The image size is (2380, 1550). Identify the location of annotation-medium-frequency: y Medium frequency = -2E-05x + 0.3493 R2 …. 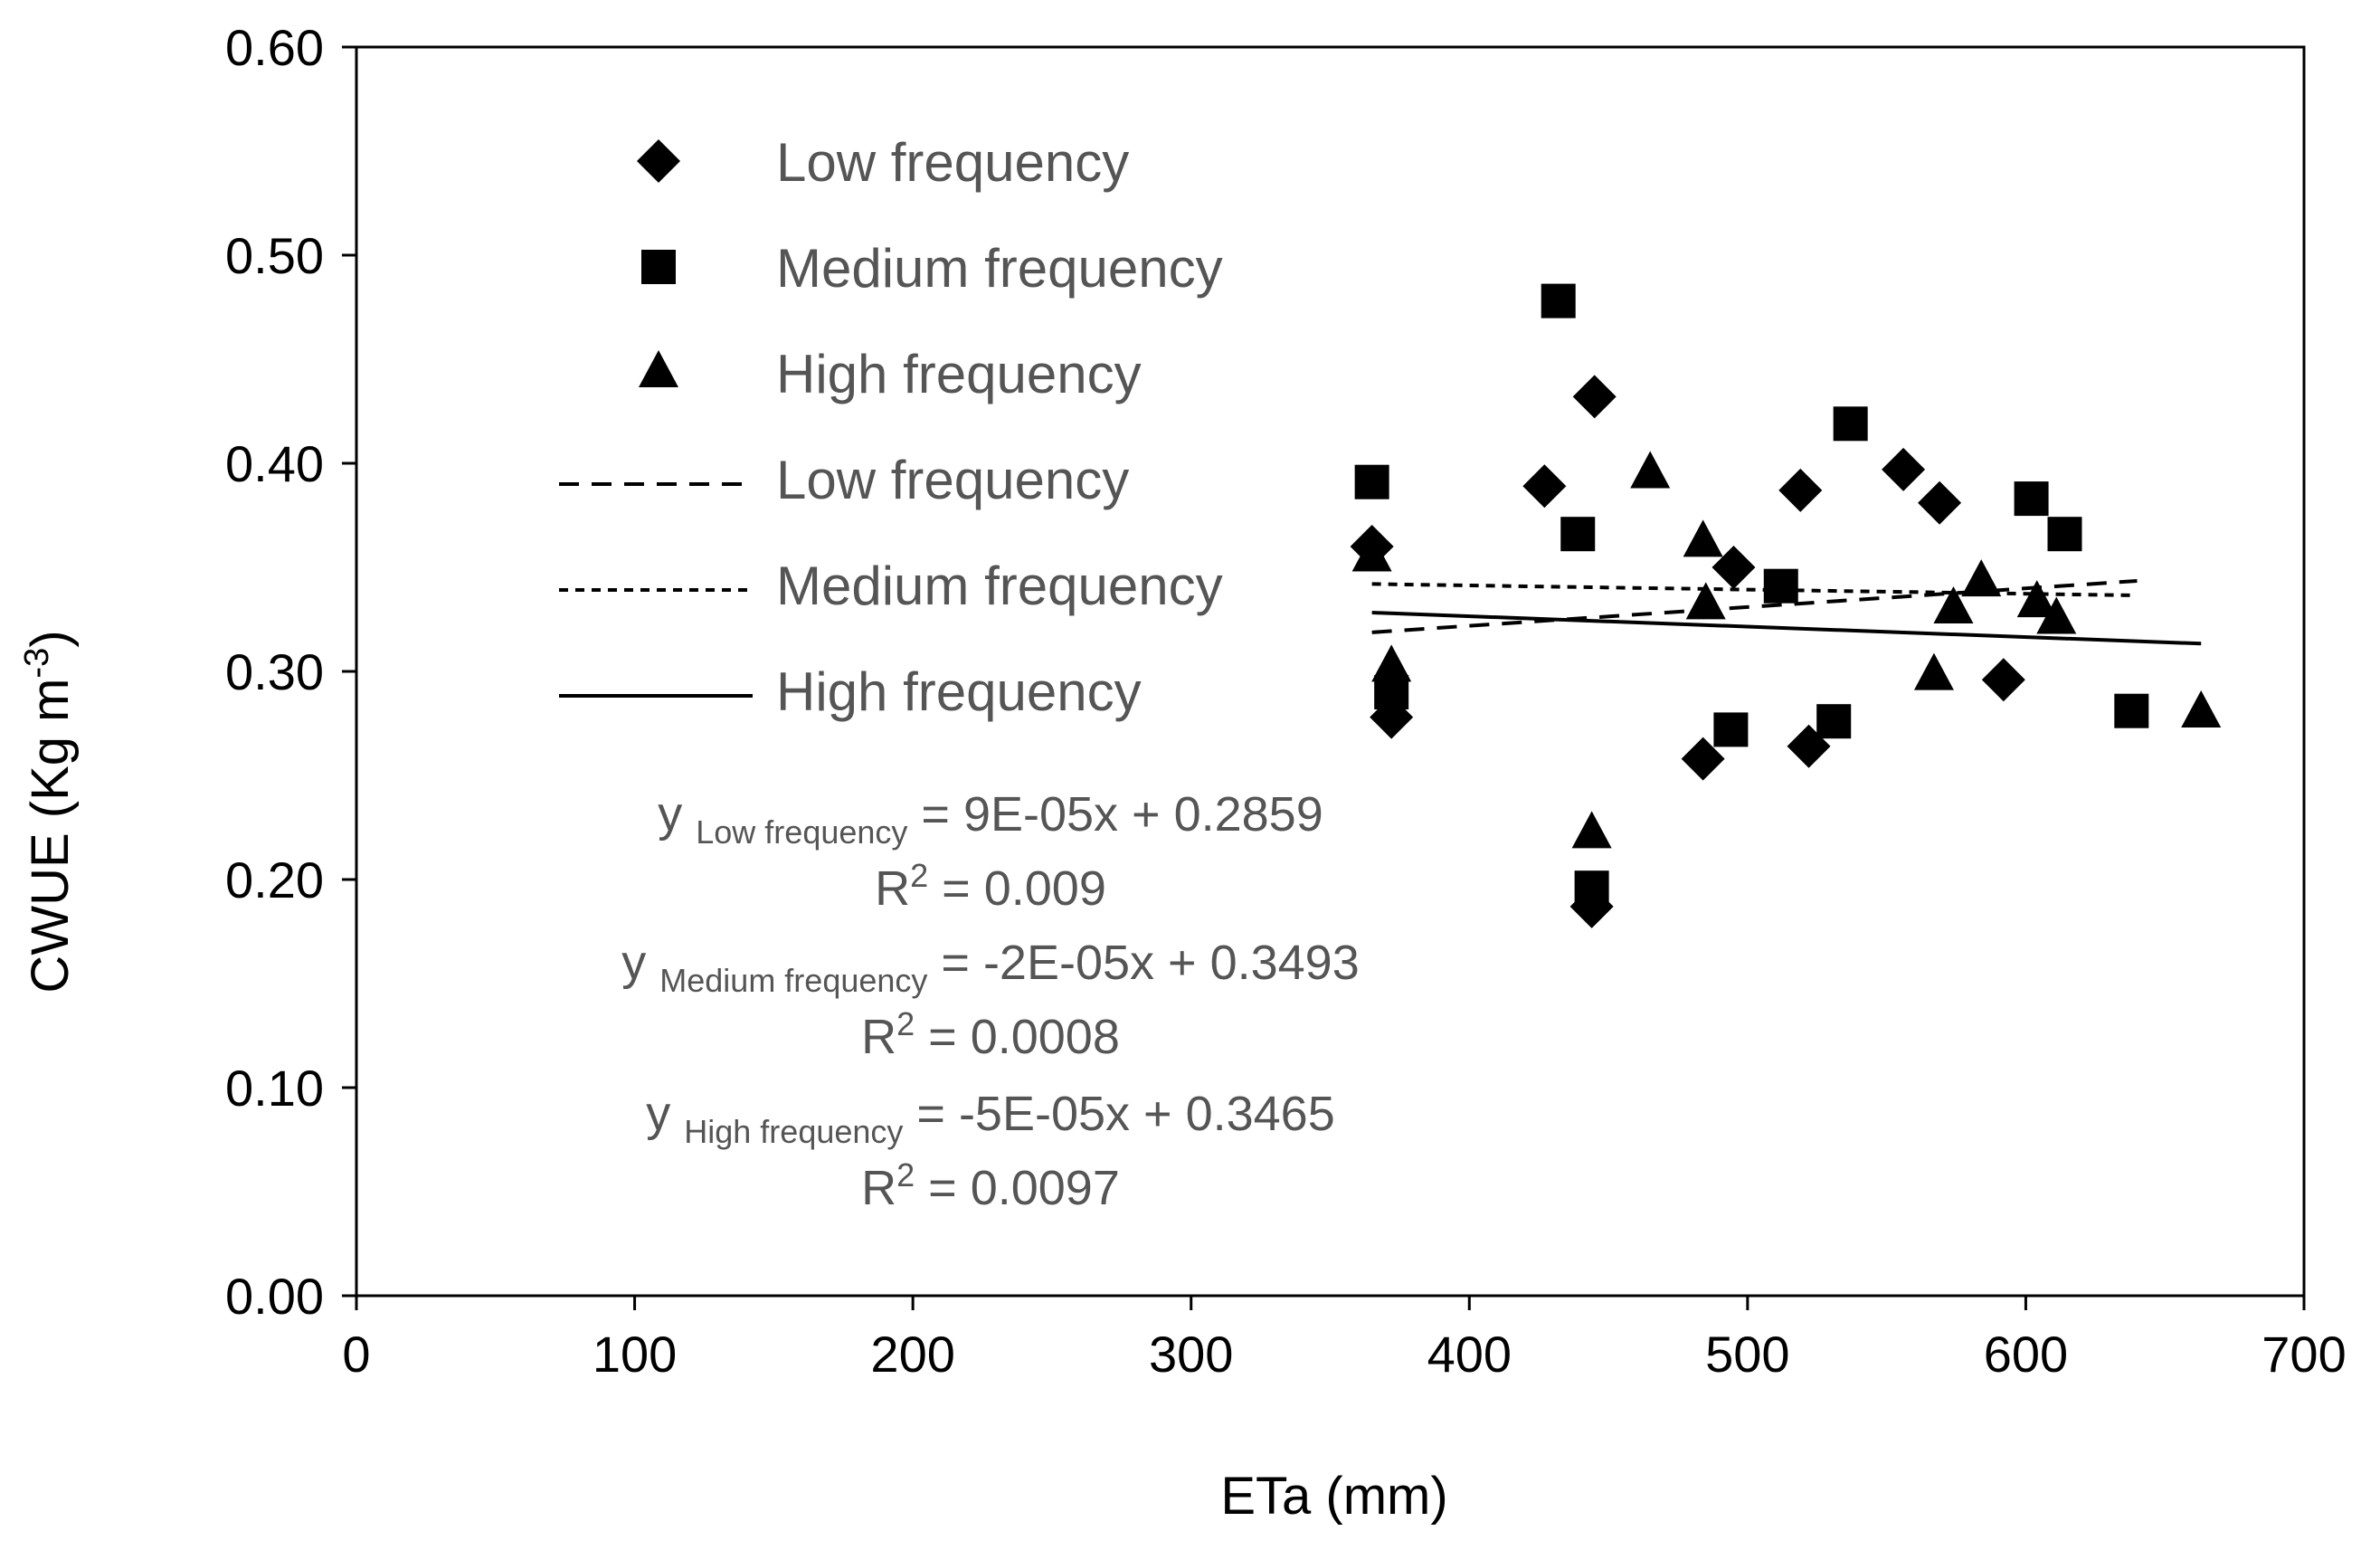
(990, 1000).